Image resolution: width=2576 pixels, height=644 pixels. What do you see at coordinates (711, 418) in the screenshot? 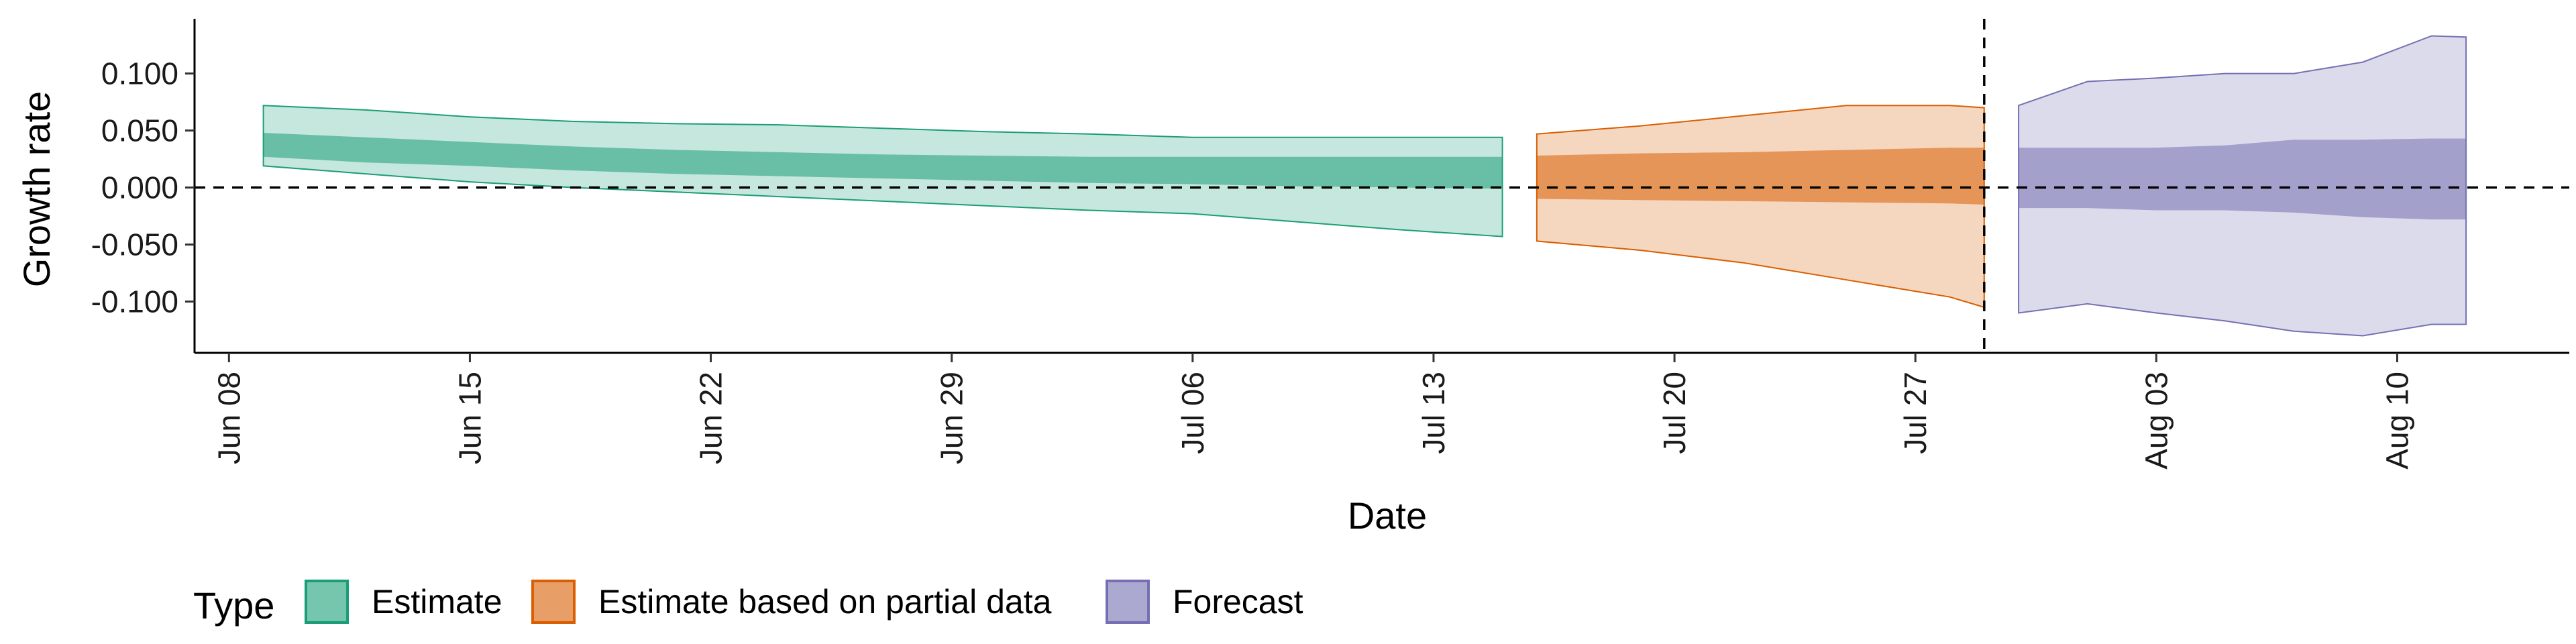
I see `x-tick-label: Jun 22` at bounding box center [711, 418].